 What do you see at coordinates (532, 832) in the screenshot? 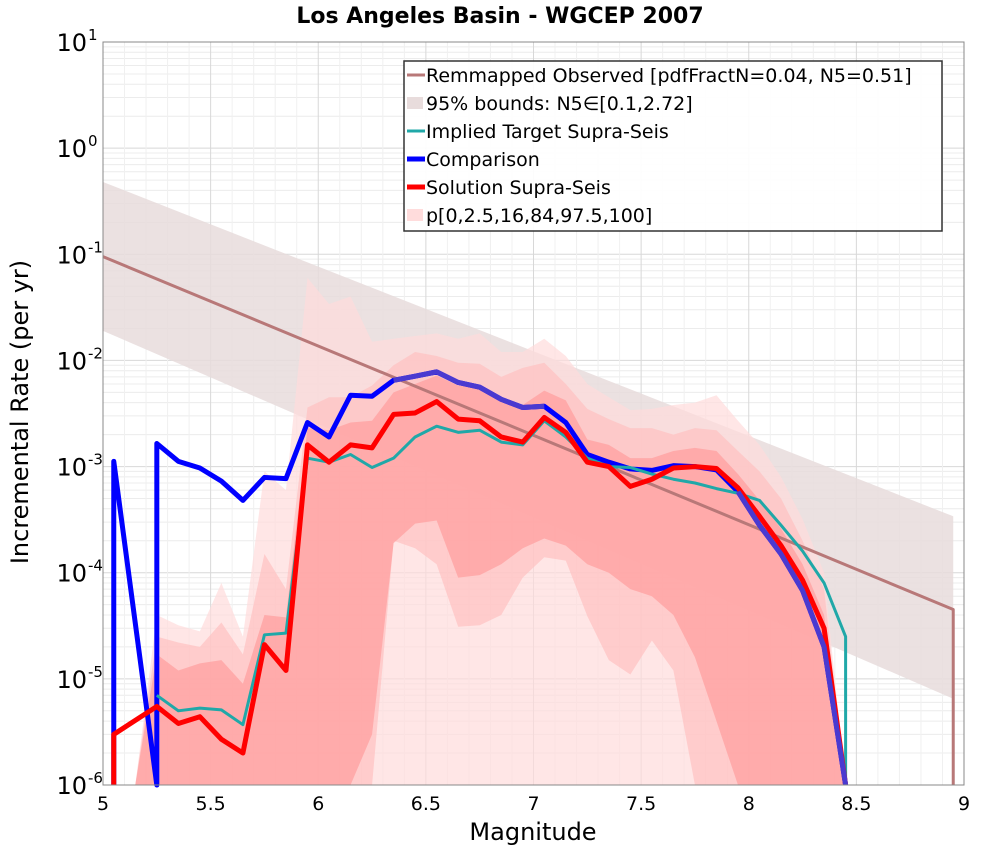
I see `x-axis-label: Magnitude` at bounding box center [532, 832].